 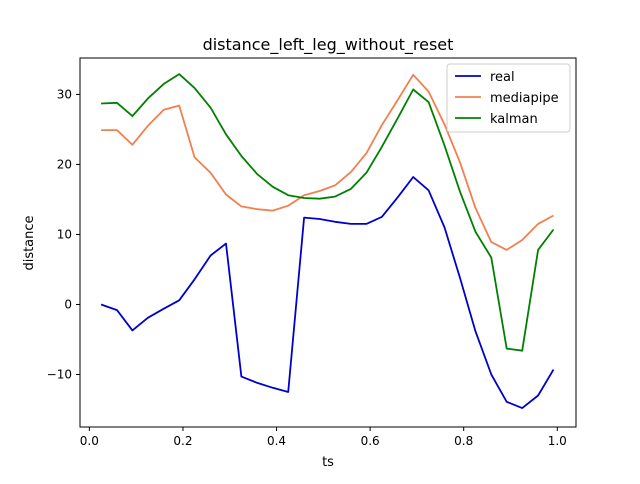 I want to click on x-axis-label: ts, so click(x=328, y=462).